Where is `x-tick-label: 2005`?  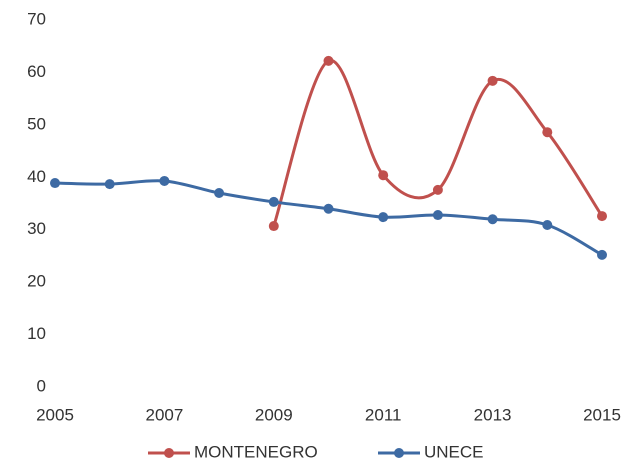 x-tick-label: 2005 is located at coordinates (55, 414).